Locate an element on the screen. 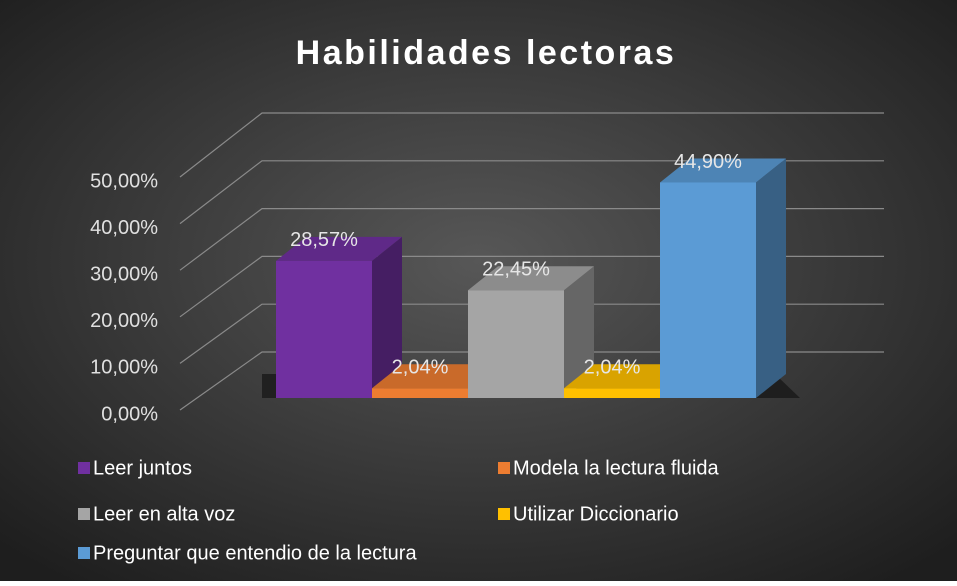 Image resolution: width=957 pixels, height=586 pixels. legend-label: Modela la lectura fluida is located at coordinates (616, 468).